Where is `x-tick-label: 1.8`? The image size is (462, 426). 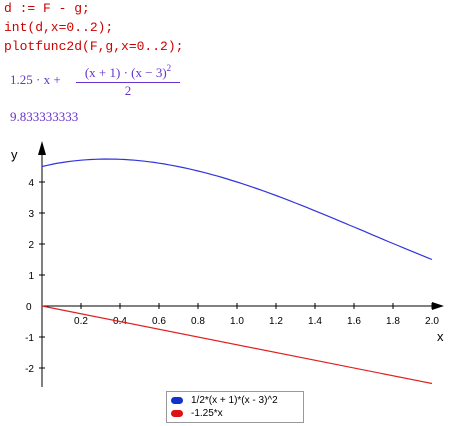 x-tick-label: 1.8 is located at coordinates (393, 321).